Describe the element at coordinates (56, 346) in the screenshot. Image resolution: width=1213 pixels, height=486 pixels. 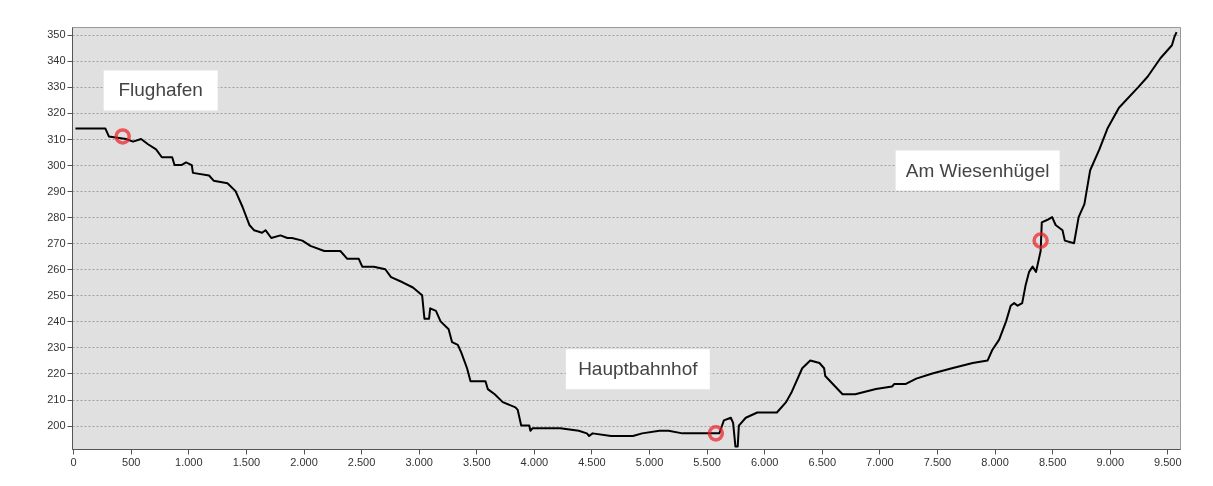
I see `y-tick-label: 230` at that location.